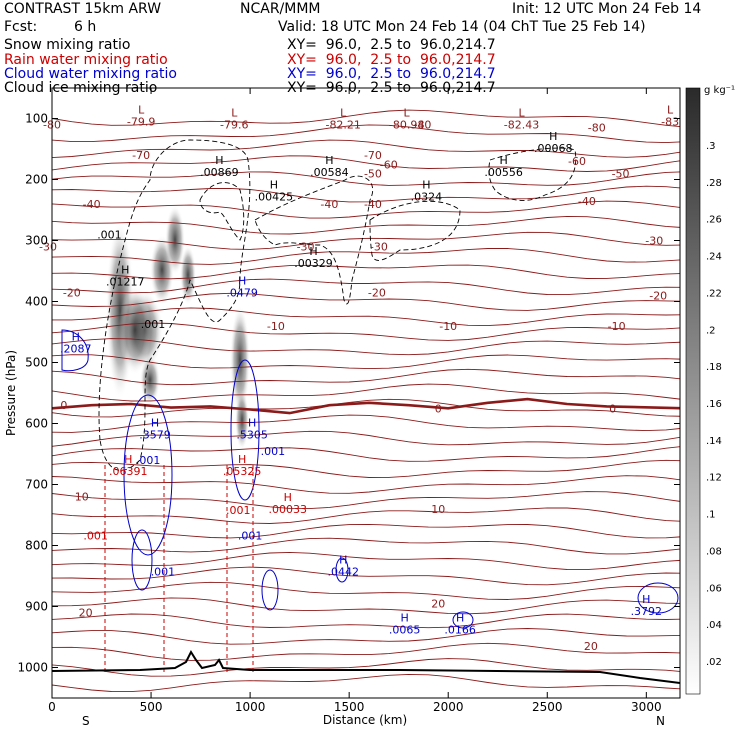 The image size is (740, 740). I want to click on y-tick-label: 300, so click(36, 241).